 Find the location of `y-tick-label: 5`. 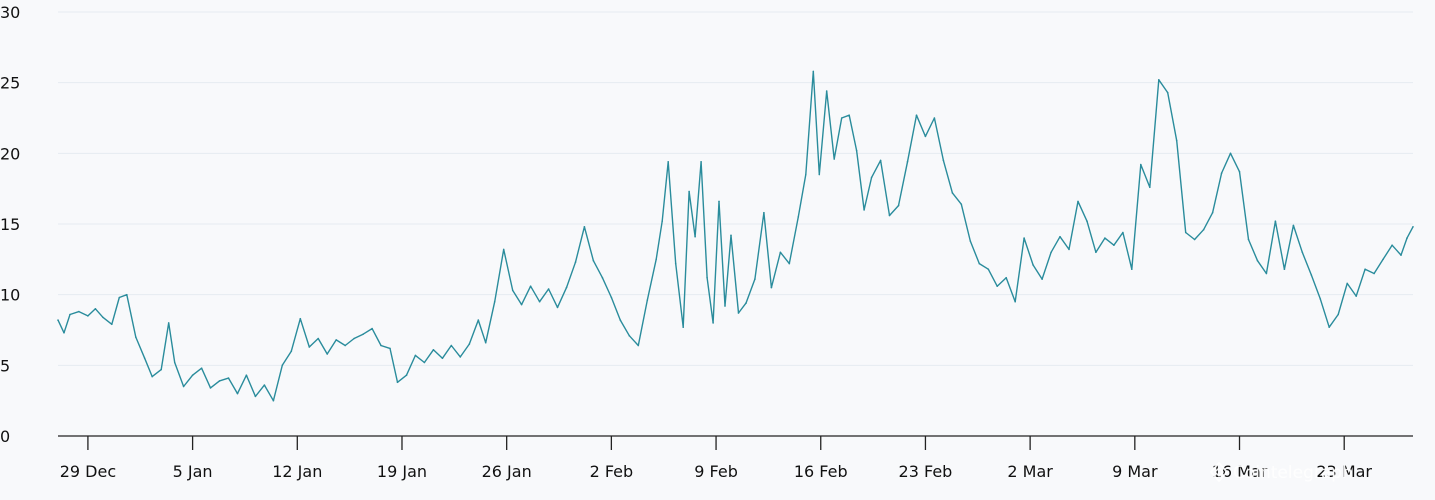

y-tick-label: 5 is located at coordinates (5, 365).